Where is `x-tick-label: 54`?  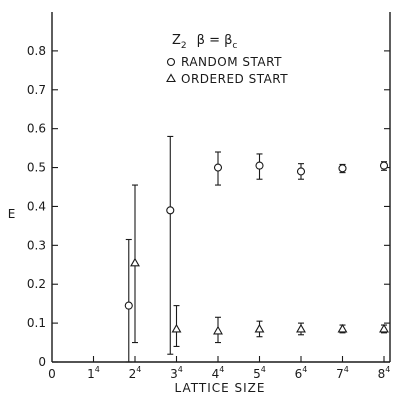
x-tick-label: 54 is located at coordinates (259, 373).